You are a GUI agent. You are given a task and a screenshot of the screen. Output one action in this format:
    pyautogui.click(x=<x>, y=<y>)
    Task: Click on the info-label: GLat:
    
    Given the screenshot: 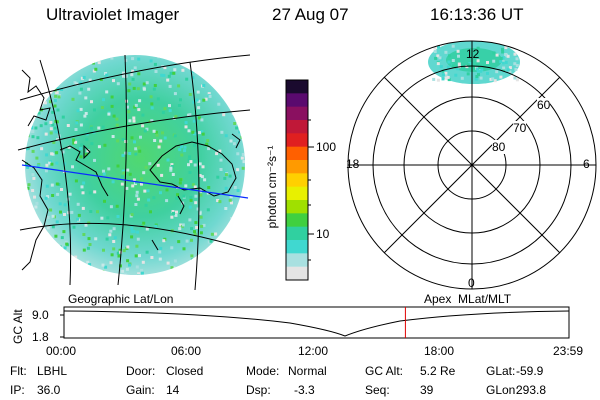 What is the action you would take?
    pyautogui.click(x=501, y=371)
    